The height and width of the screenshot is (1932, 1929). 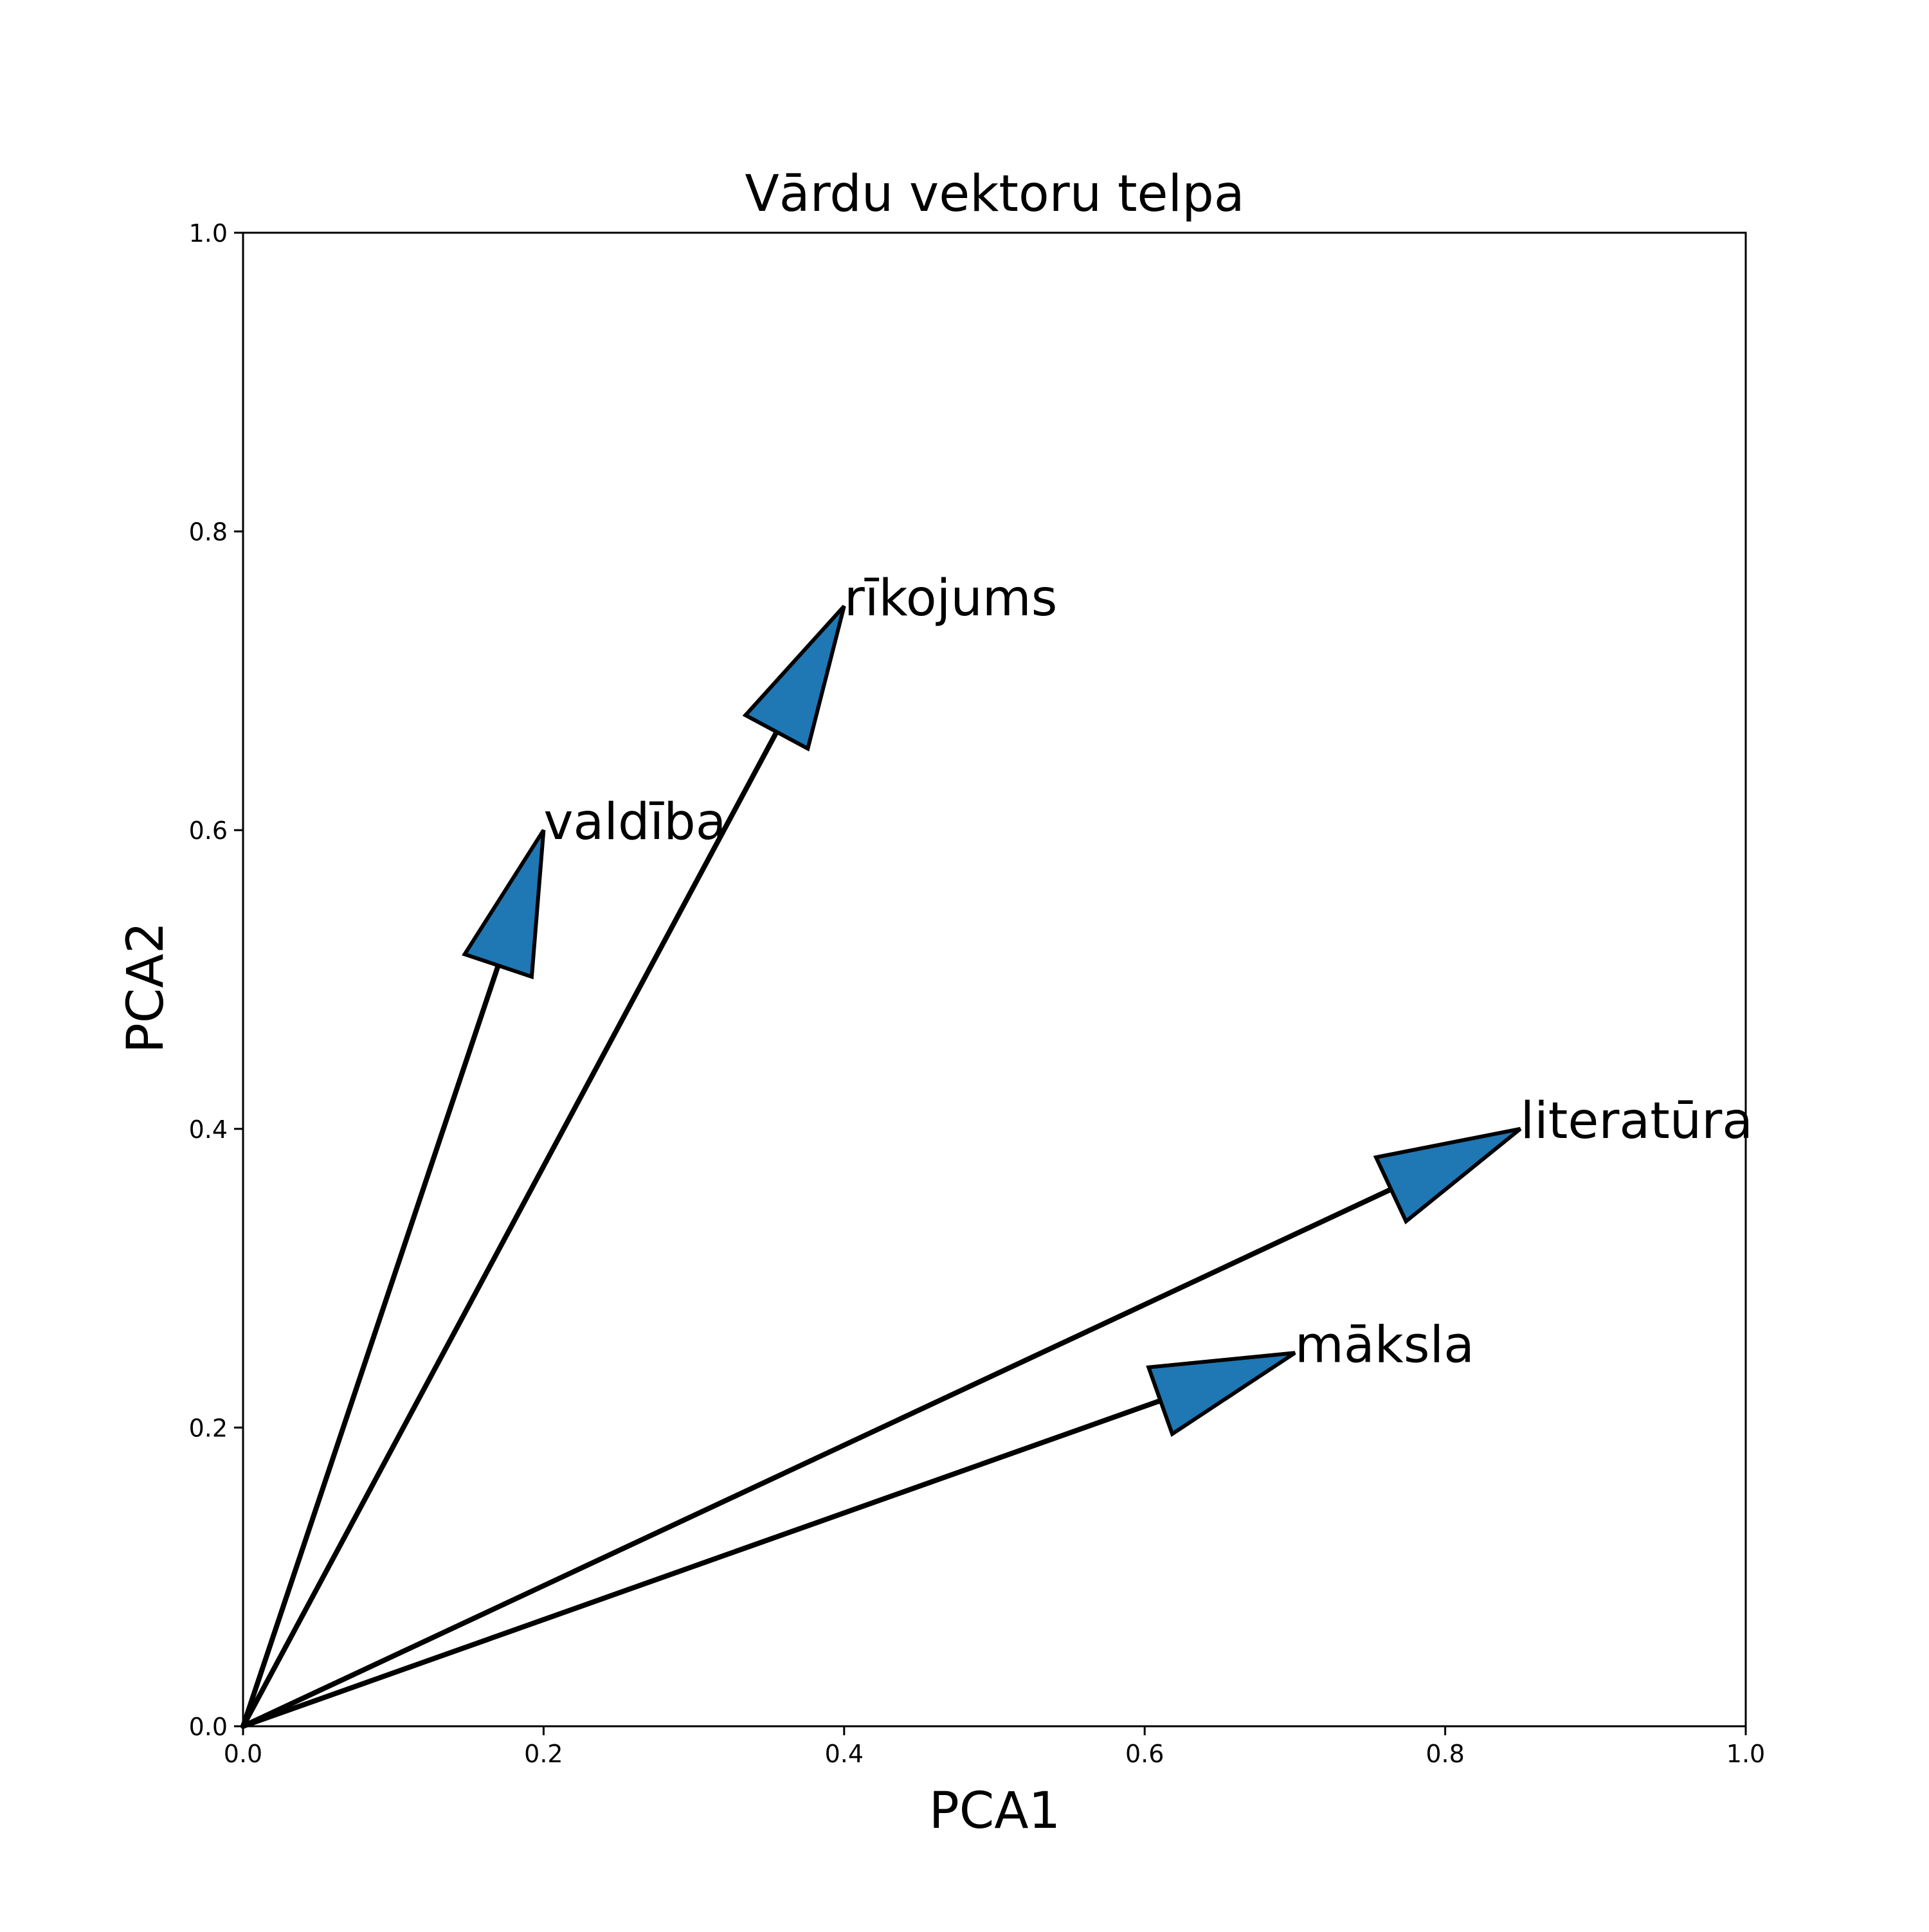 What do you see at coordinates (1144, 1754) in the screenshot?
I see `x-tick-label: 0.6` at bounding box center [1144, 1754].